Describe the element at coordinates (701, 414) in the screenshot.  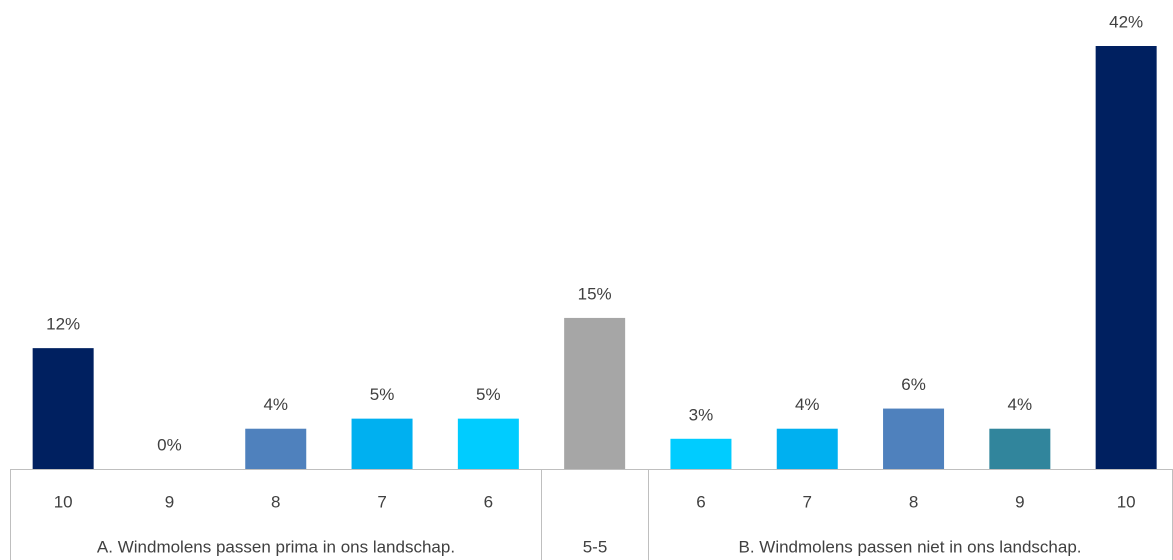
I see `value-label: 3%` at that location.